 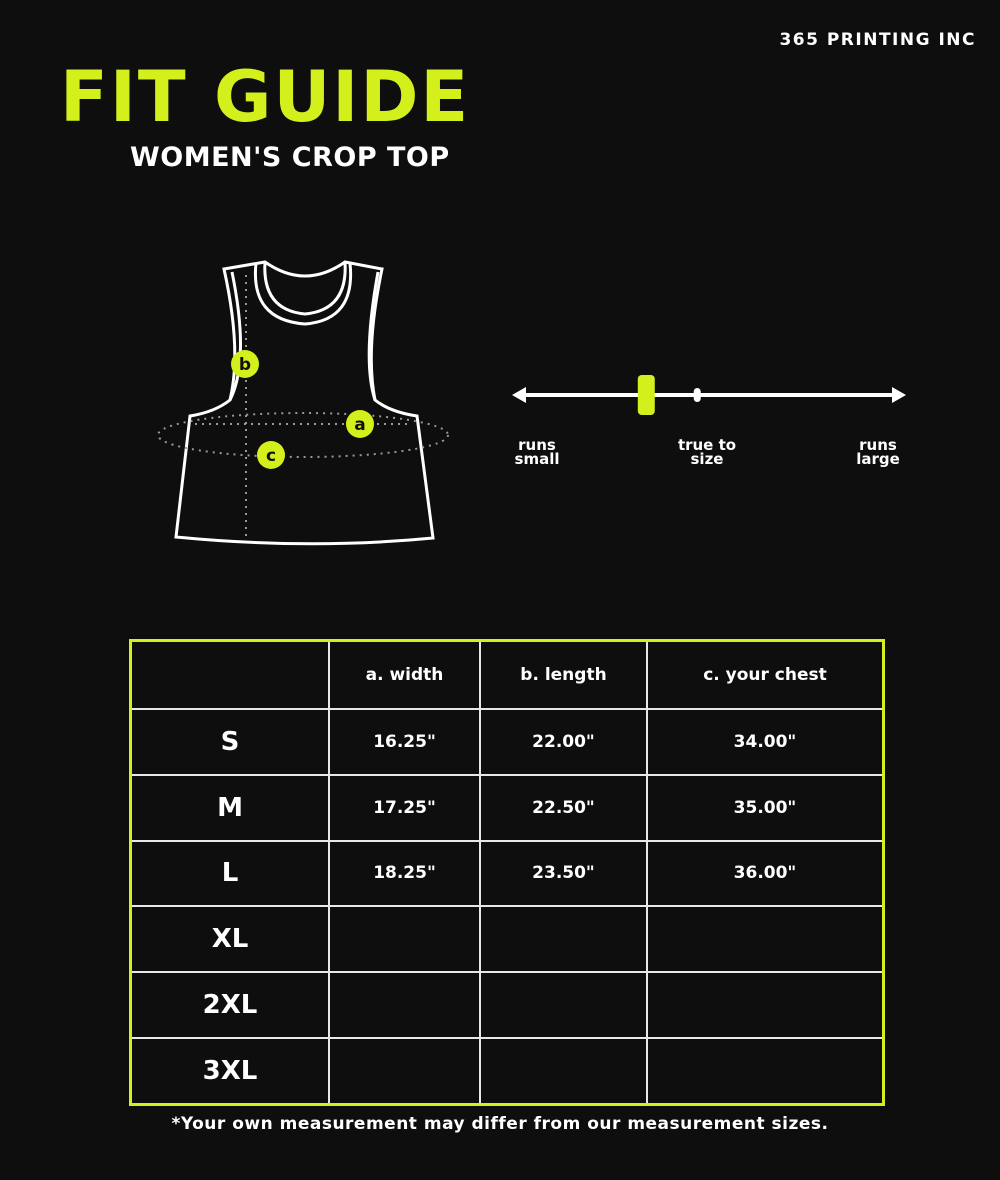 I want to click on measurement-guides, so click(x=303, y=407).